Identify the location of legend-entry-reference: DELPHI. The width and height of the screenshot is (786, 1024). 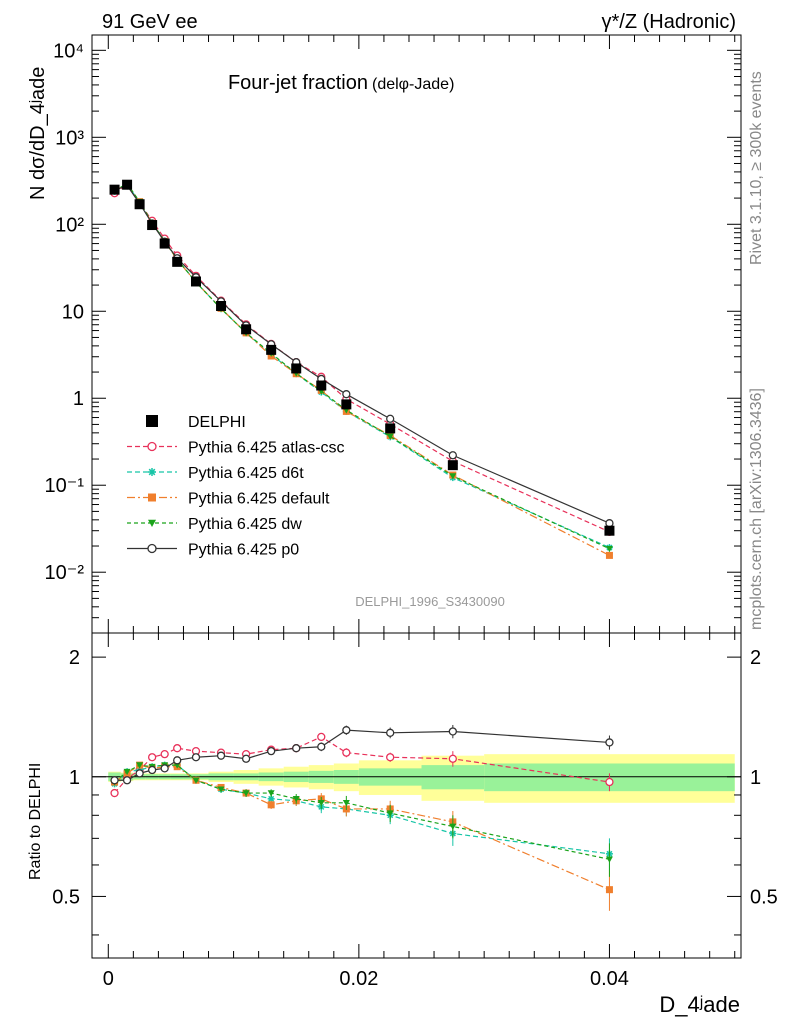
(196, 422).